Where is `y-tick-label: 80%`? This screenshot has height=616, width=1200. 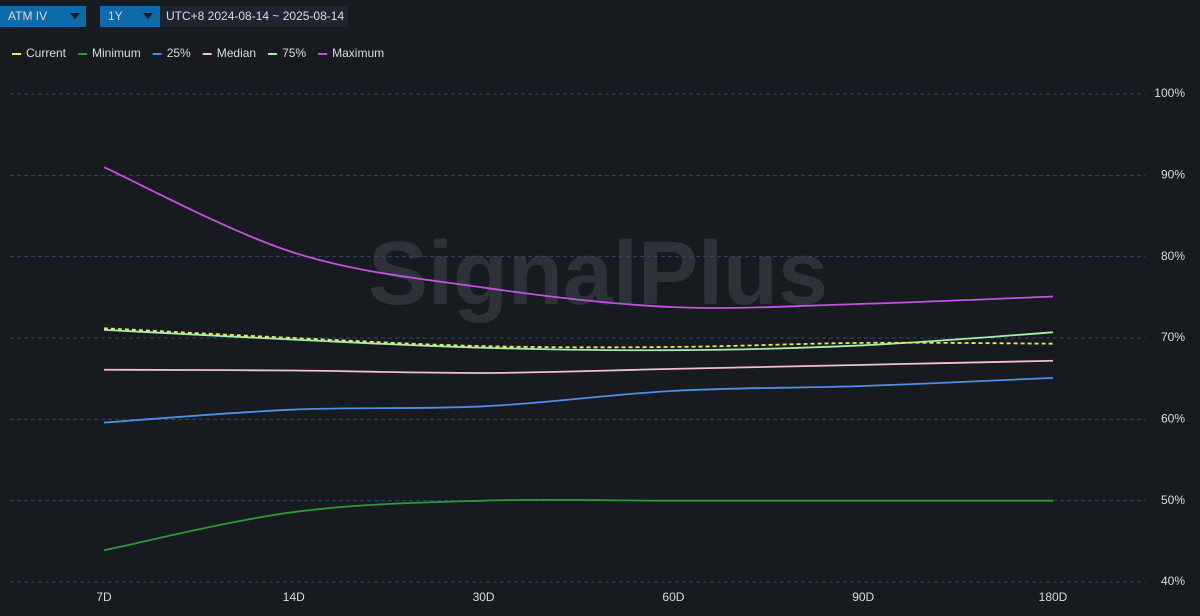 y-tick-label: 80% is located at coordinates (1173, 256).